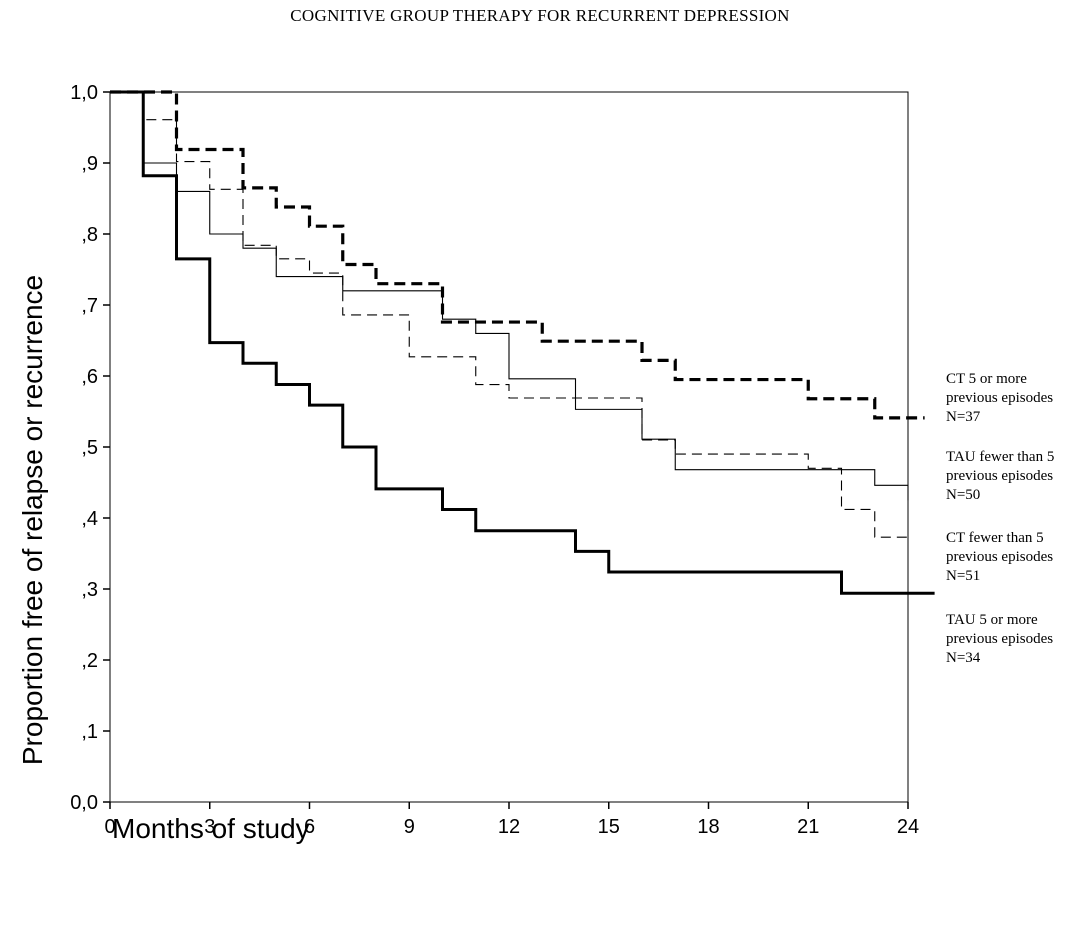 This screenshot has height=930, width=1080. Describe the element at coordinates (1000, 457) in the screenshot. I see `legend-line: TAU fewer than 5` at that location.